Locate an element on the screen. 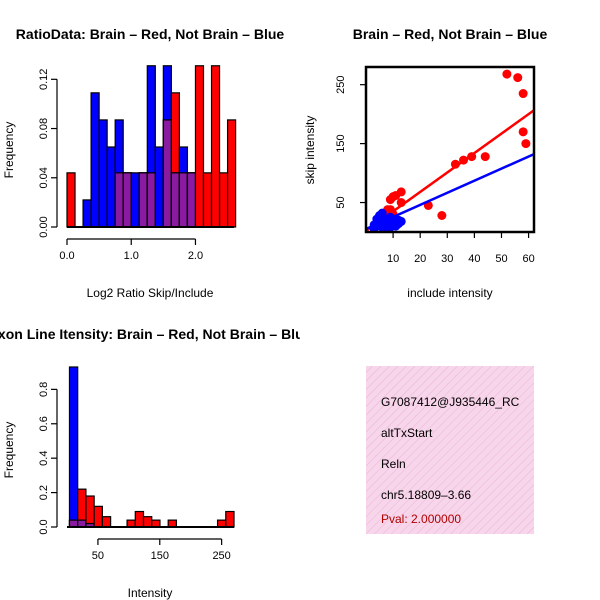 The height and width of the screenshot is (600, 600). ratio-histogram-ylabel: Frequency is located at coordinates (9, 150).